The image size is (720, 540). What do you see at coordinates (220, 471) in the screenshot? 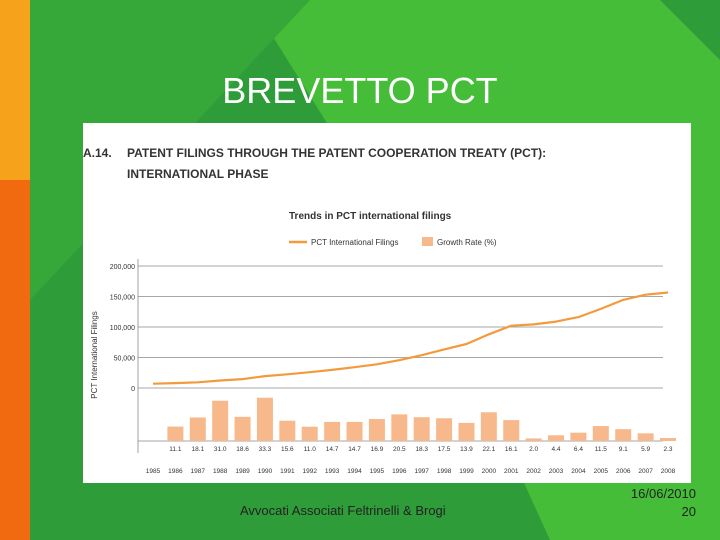
I see `x-tick-label: 1988` at bounding box center [220, 471].